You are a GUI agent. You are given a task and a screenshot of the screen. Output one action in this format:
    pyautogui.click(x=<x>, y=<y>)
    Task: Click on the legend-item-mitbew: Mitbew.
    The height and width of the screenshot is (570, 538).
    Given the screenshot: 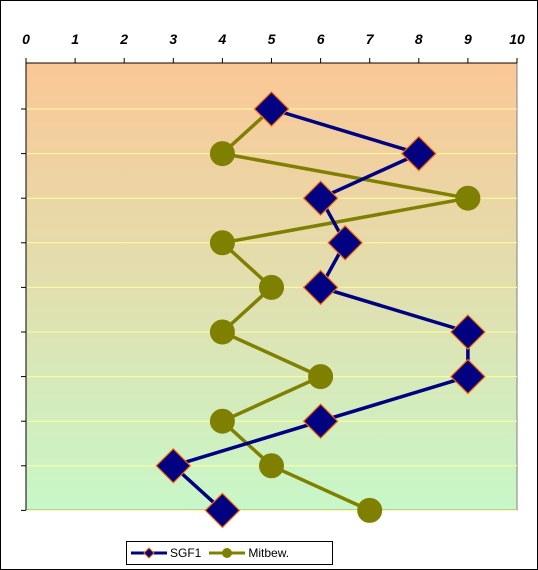 What is the action you would take?
    pyautogui.click(x=251, y=553)
    